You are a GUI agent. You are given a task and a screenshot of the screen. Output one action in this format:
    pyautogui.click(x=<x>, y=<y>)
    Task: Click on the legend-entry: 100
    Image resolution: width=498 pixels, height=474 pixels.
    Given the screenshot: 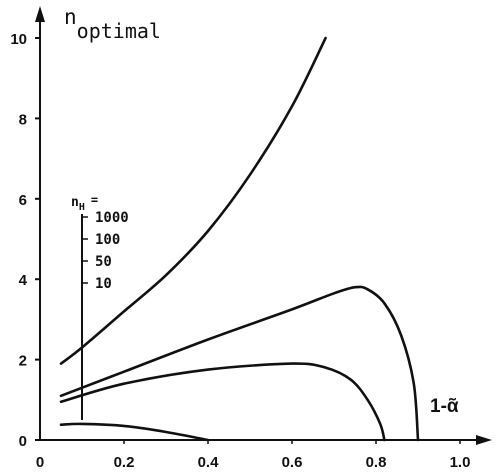 What is the action you would take?
    pyautogui.click(x=107, y=240)
    